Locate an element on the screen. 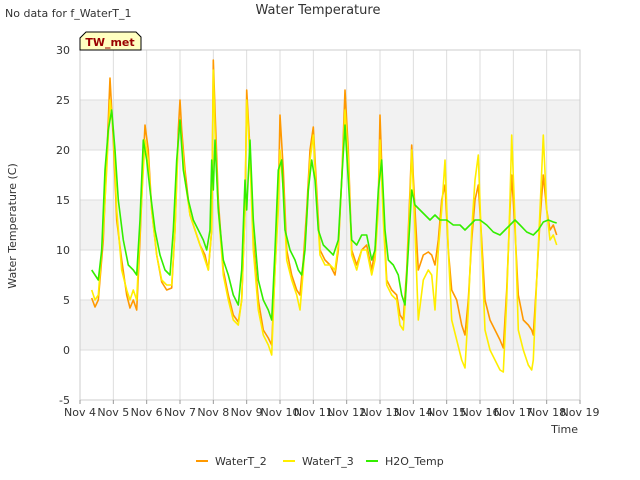 This screenshot has width=640, height=480. x-tick-label: Nov 9 is located at coordinates (247, 412).